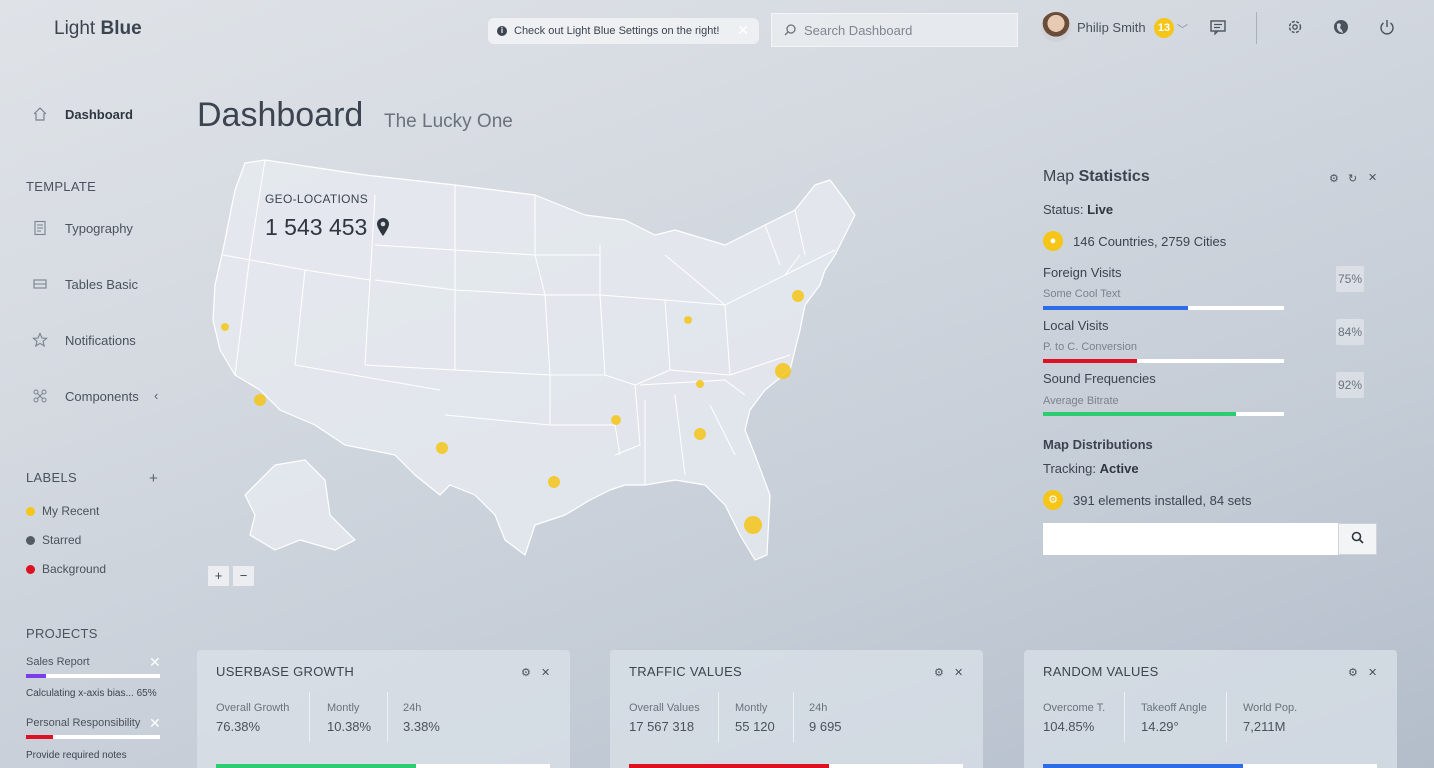 The width and height of the screenshot is (1434, 768). What do you see at coordinates (83, 723) in the screenshot?
I see `project-name: Personal Responsibility` at bounding box center [83, 723].